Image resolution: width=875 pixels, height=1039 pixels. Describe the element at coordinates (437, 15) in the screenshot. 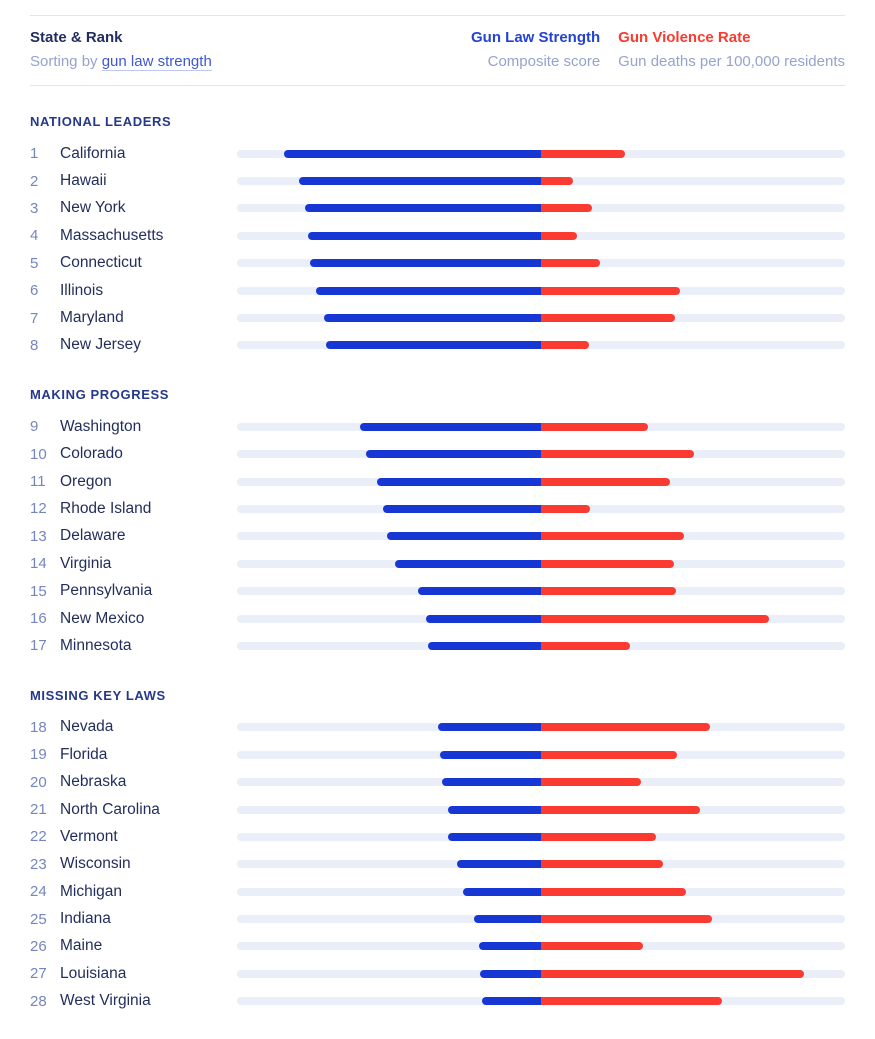

I see `top-divider` at that location.